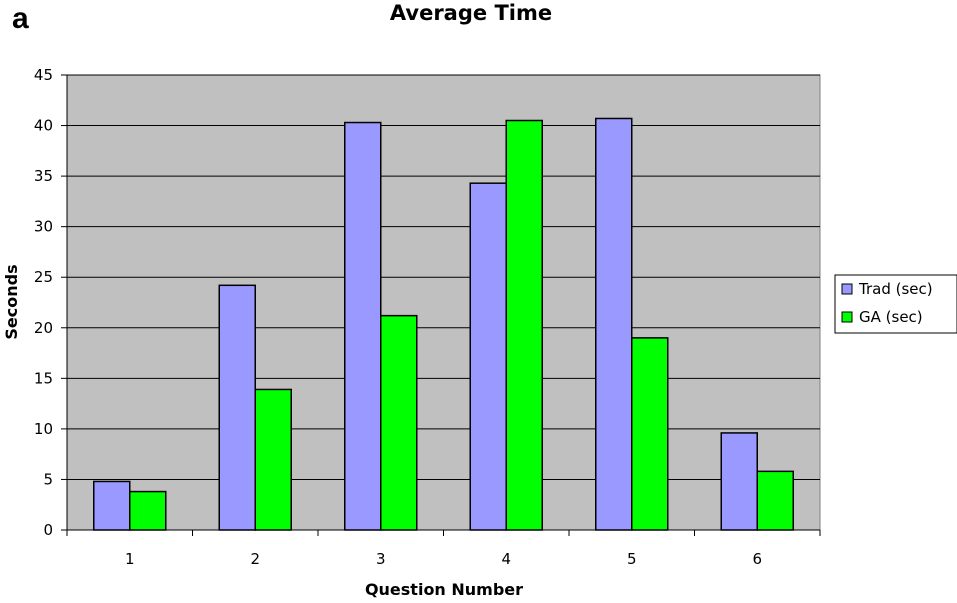 The image size is (957, 603). What do you see at coordinates (43, 126) in the screenshot?
I see `y-tick-label: 40` at bounding box center [43, 126].